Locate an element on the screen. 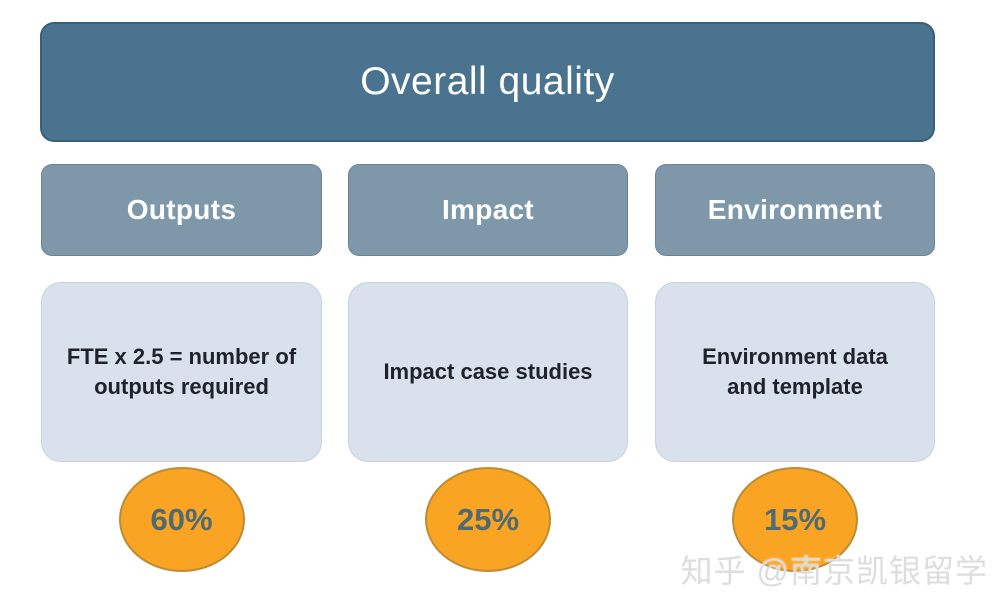 The image size is (1000, 604). outputs-percent-value: 60% is located at coordinates (181, 519).